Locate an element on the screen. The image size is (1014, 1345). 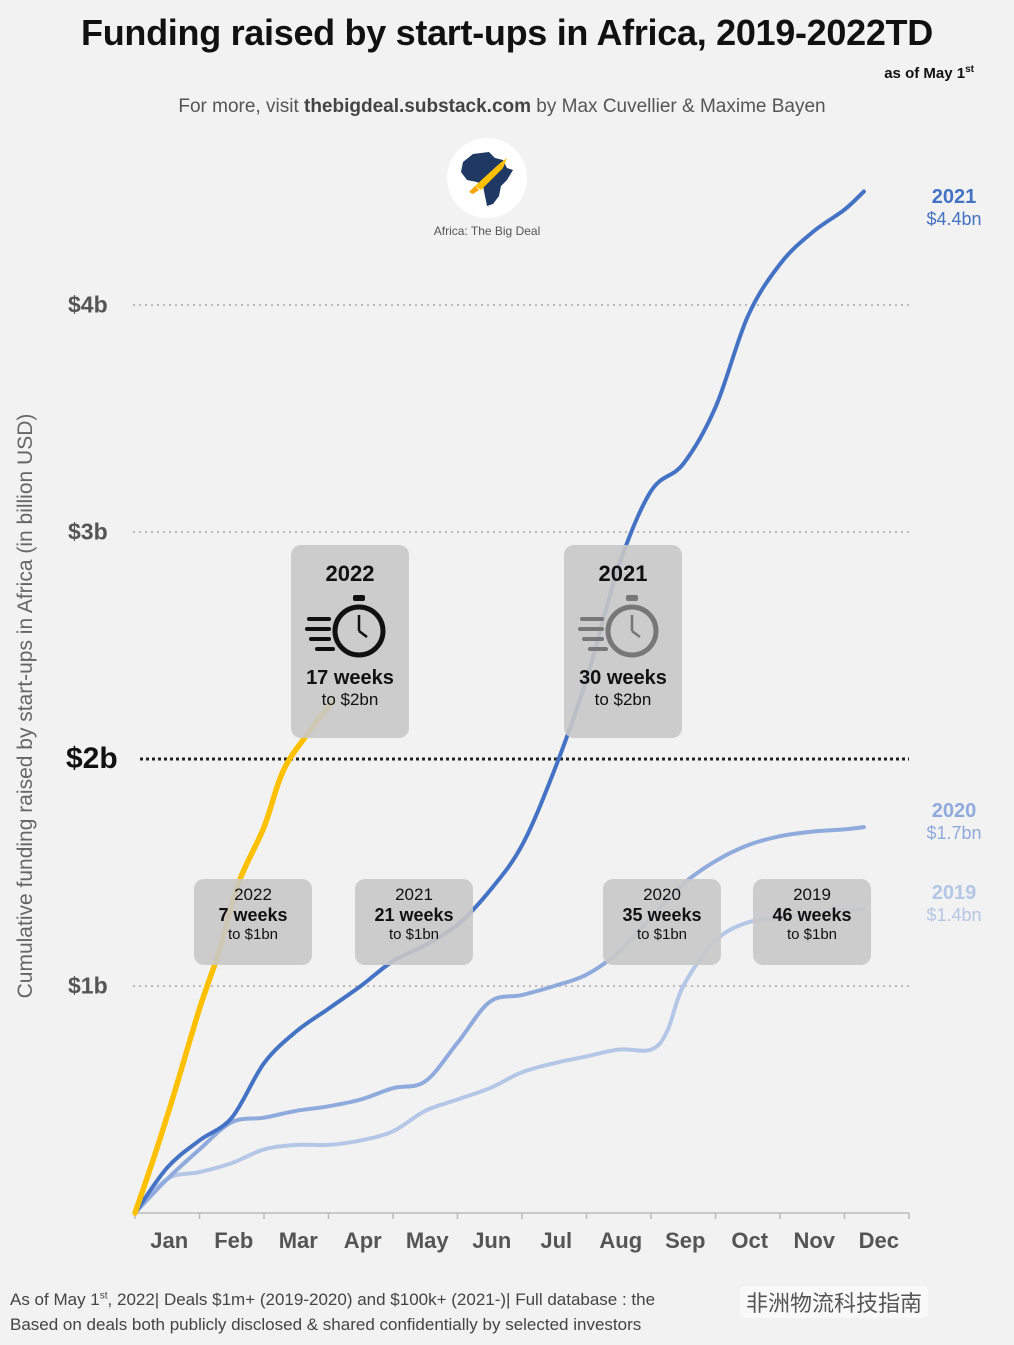
x-tick-label: Sep is located at coordinates (685, 1240).